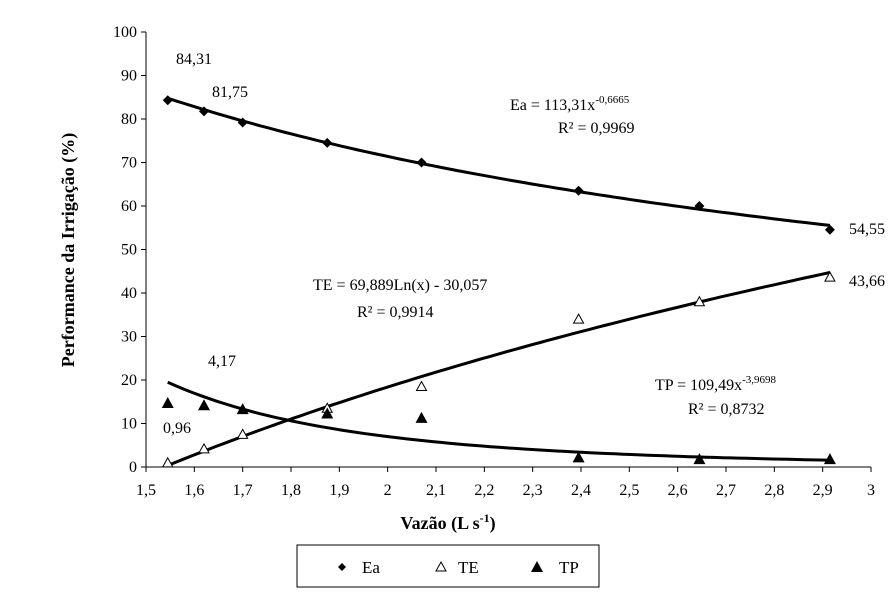 The image size is (889, 599). Describe the element at coordinates (129, 163) in the screenshot. I see `y-tick-label: 70` at that location.